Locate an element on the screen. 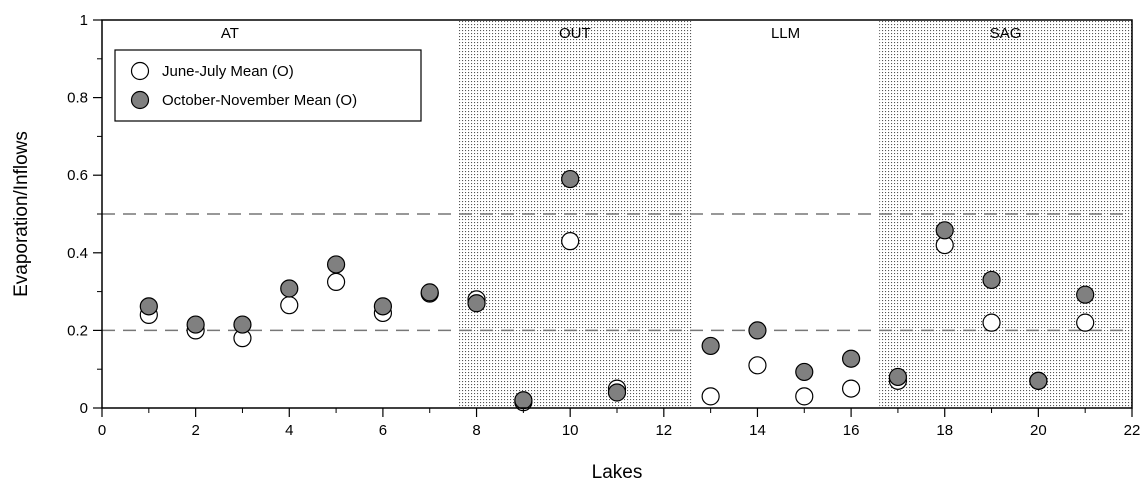  legend-marker-october-november is located at coordinates (140, 100).